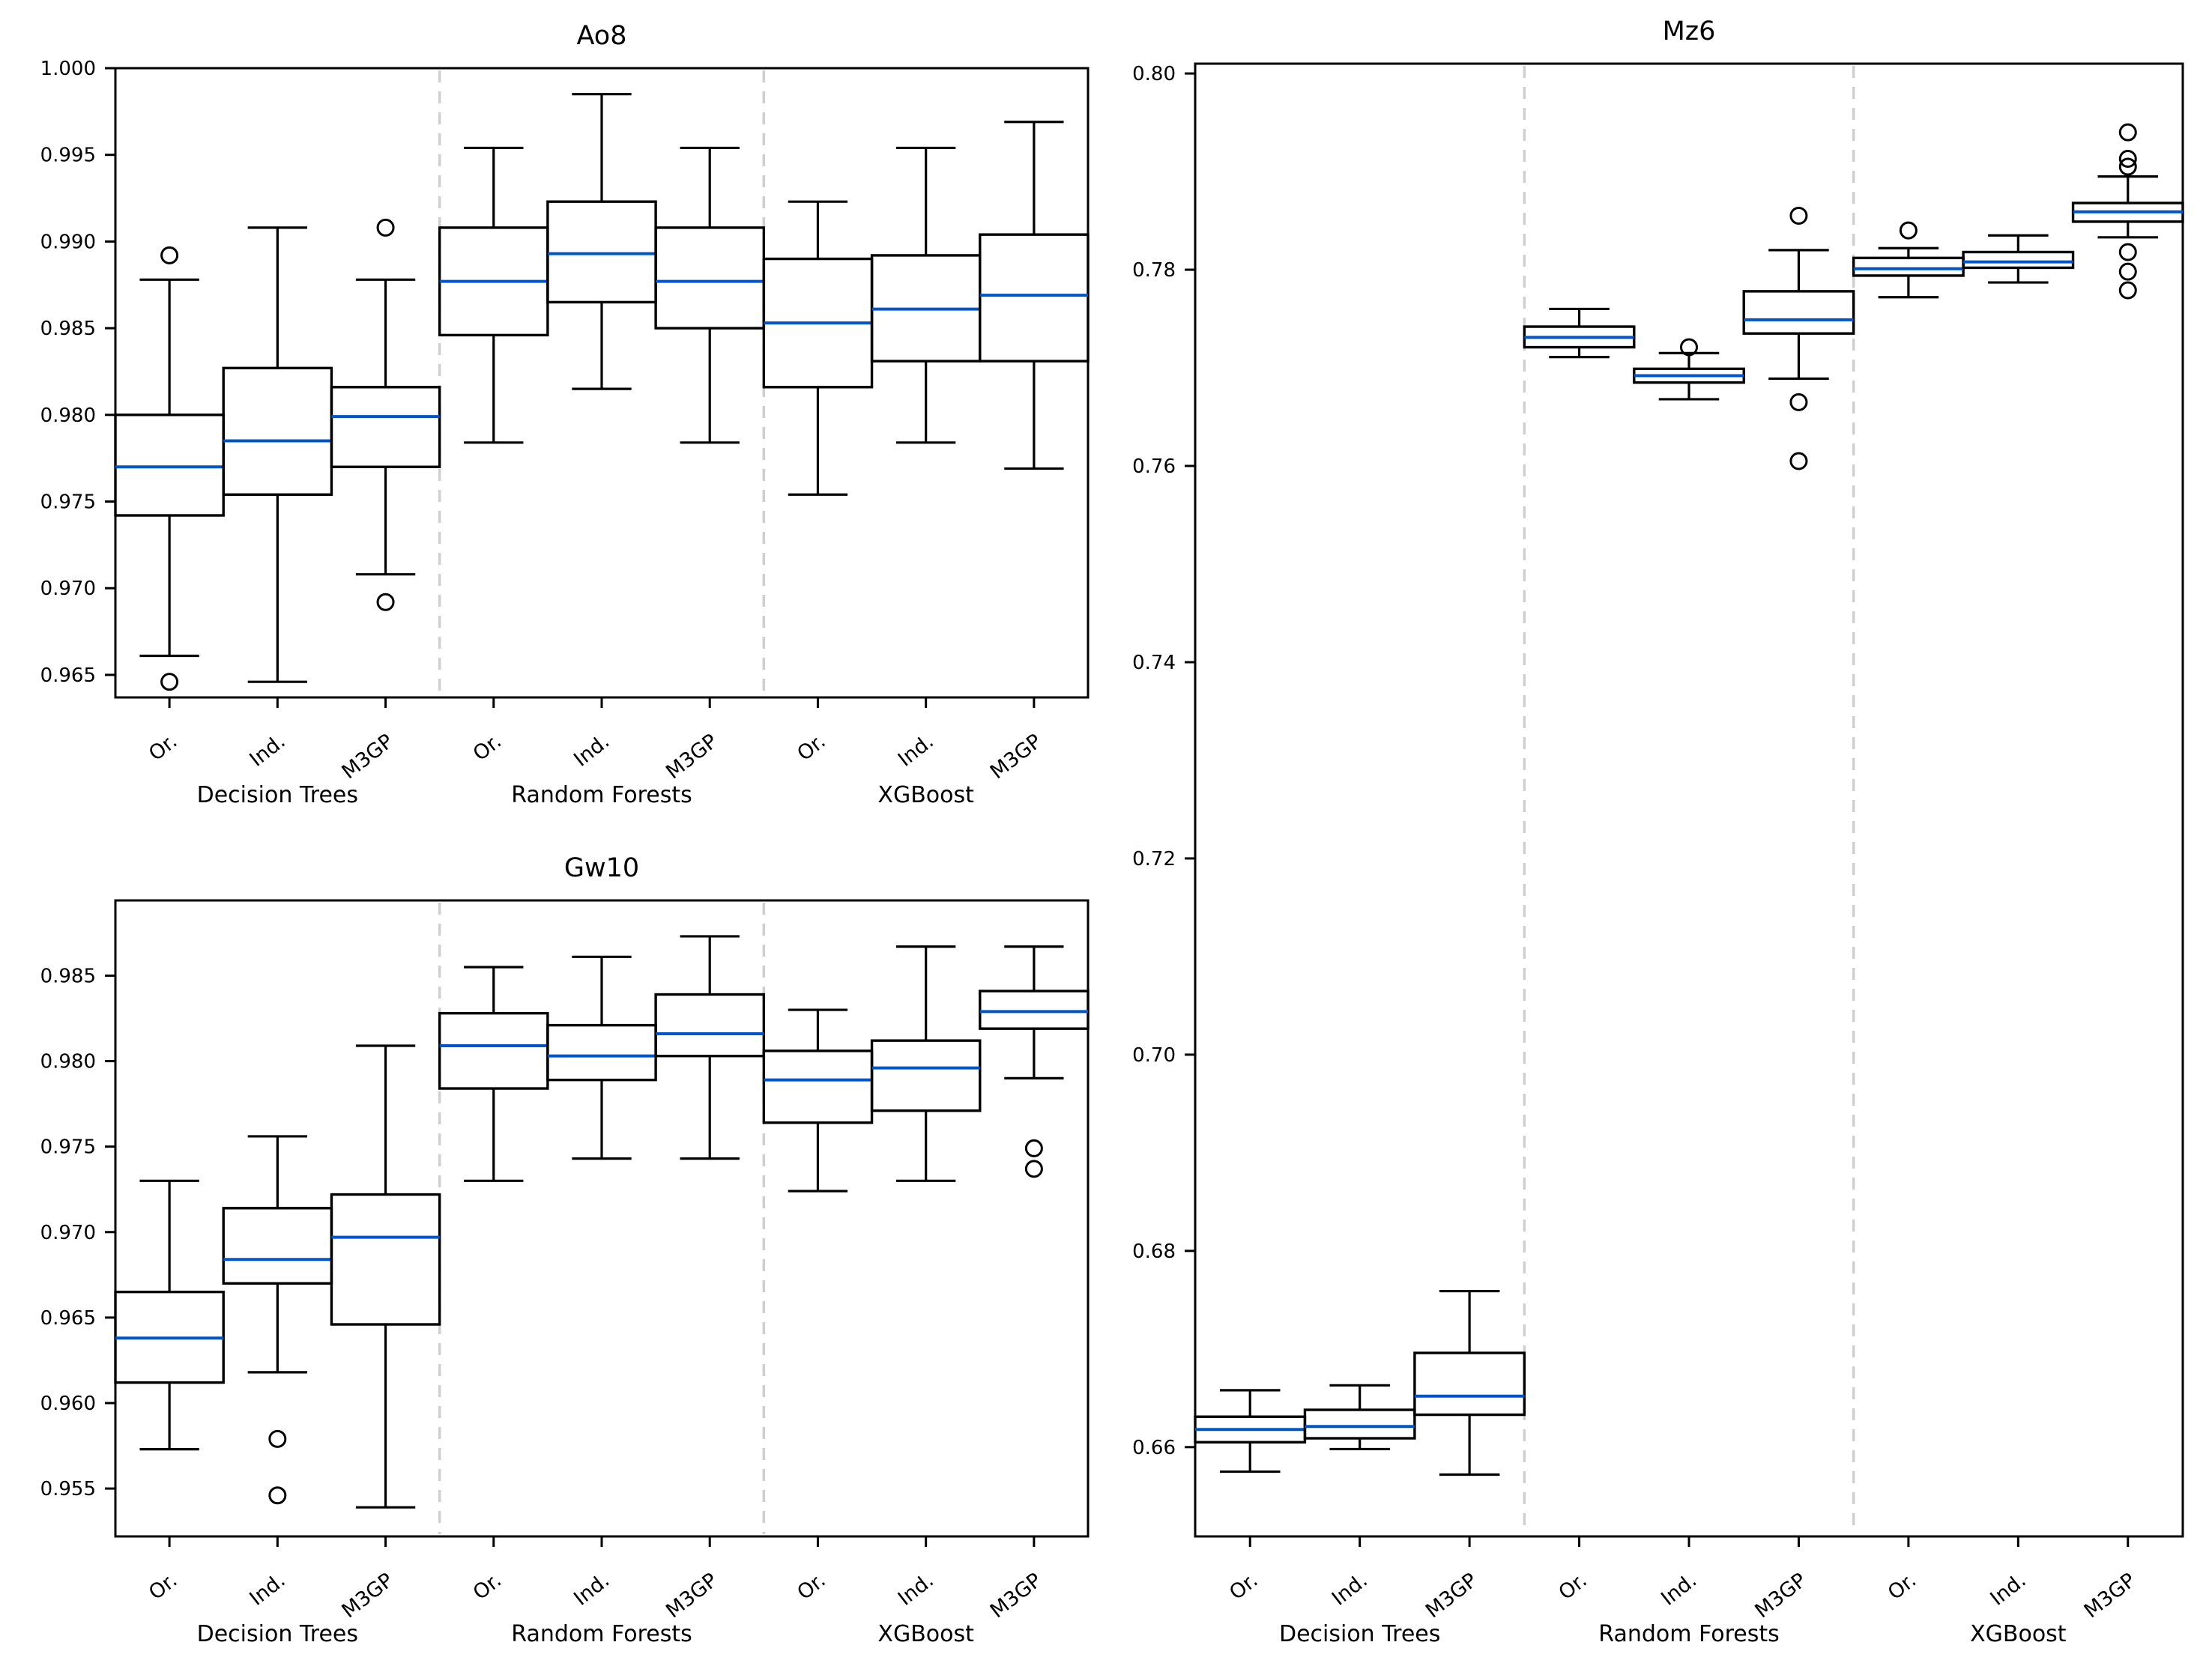 The image size is (2212, 1672). Describe the element at coordinates (1154, 1252) in the screenshot. I see `mz6-ytick-label: 0.68` at that location.